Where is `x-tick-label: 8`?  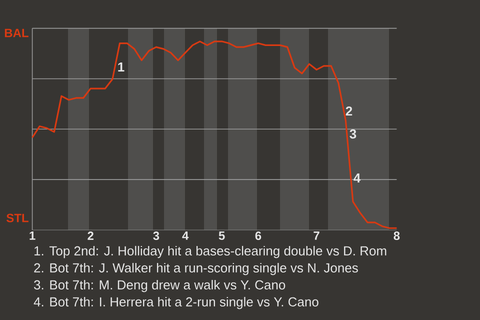
x-tick-label: 8 is located at coordinates (397, 236).